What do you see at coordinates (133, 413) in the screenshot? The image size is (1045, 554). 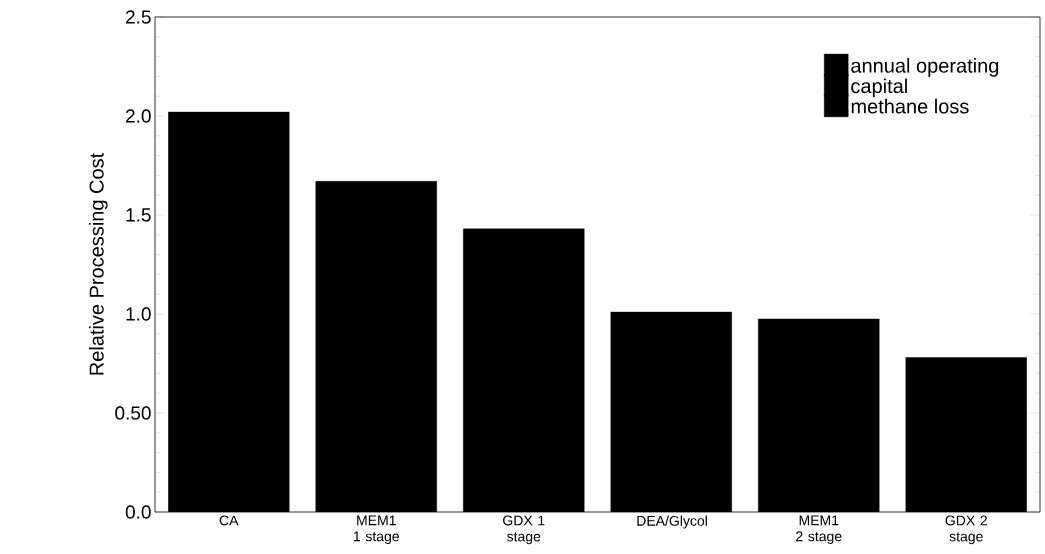 I see `y-tick-label: 0.50` at bounding box center [133, 413].